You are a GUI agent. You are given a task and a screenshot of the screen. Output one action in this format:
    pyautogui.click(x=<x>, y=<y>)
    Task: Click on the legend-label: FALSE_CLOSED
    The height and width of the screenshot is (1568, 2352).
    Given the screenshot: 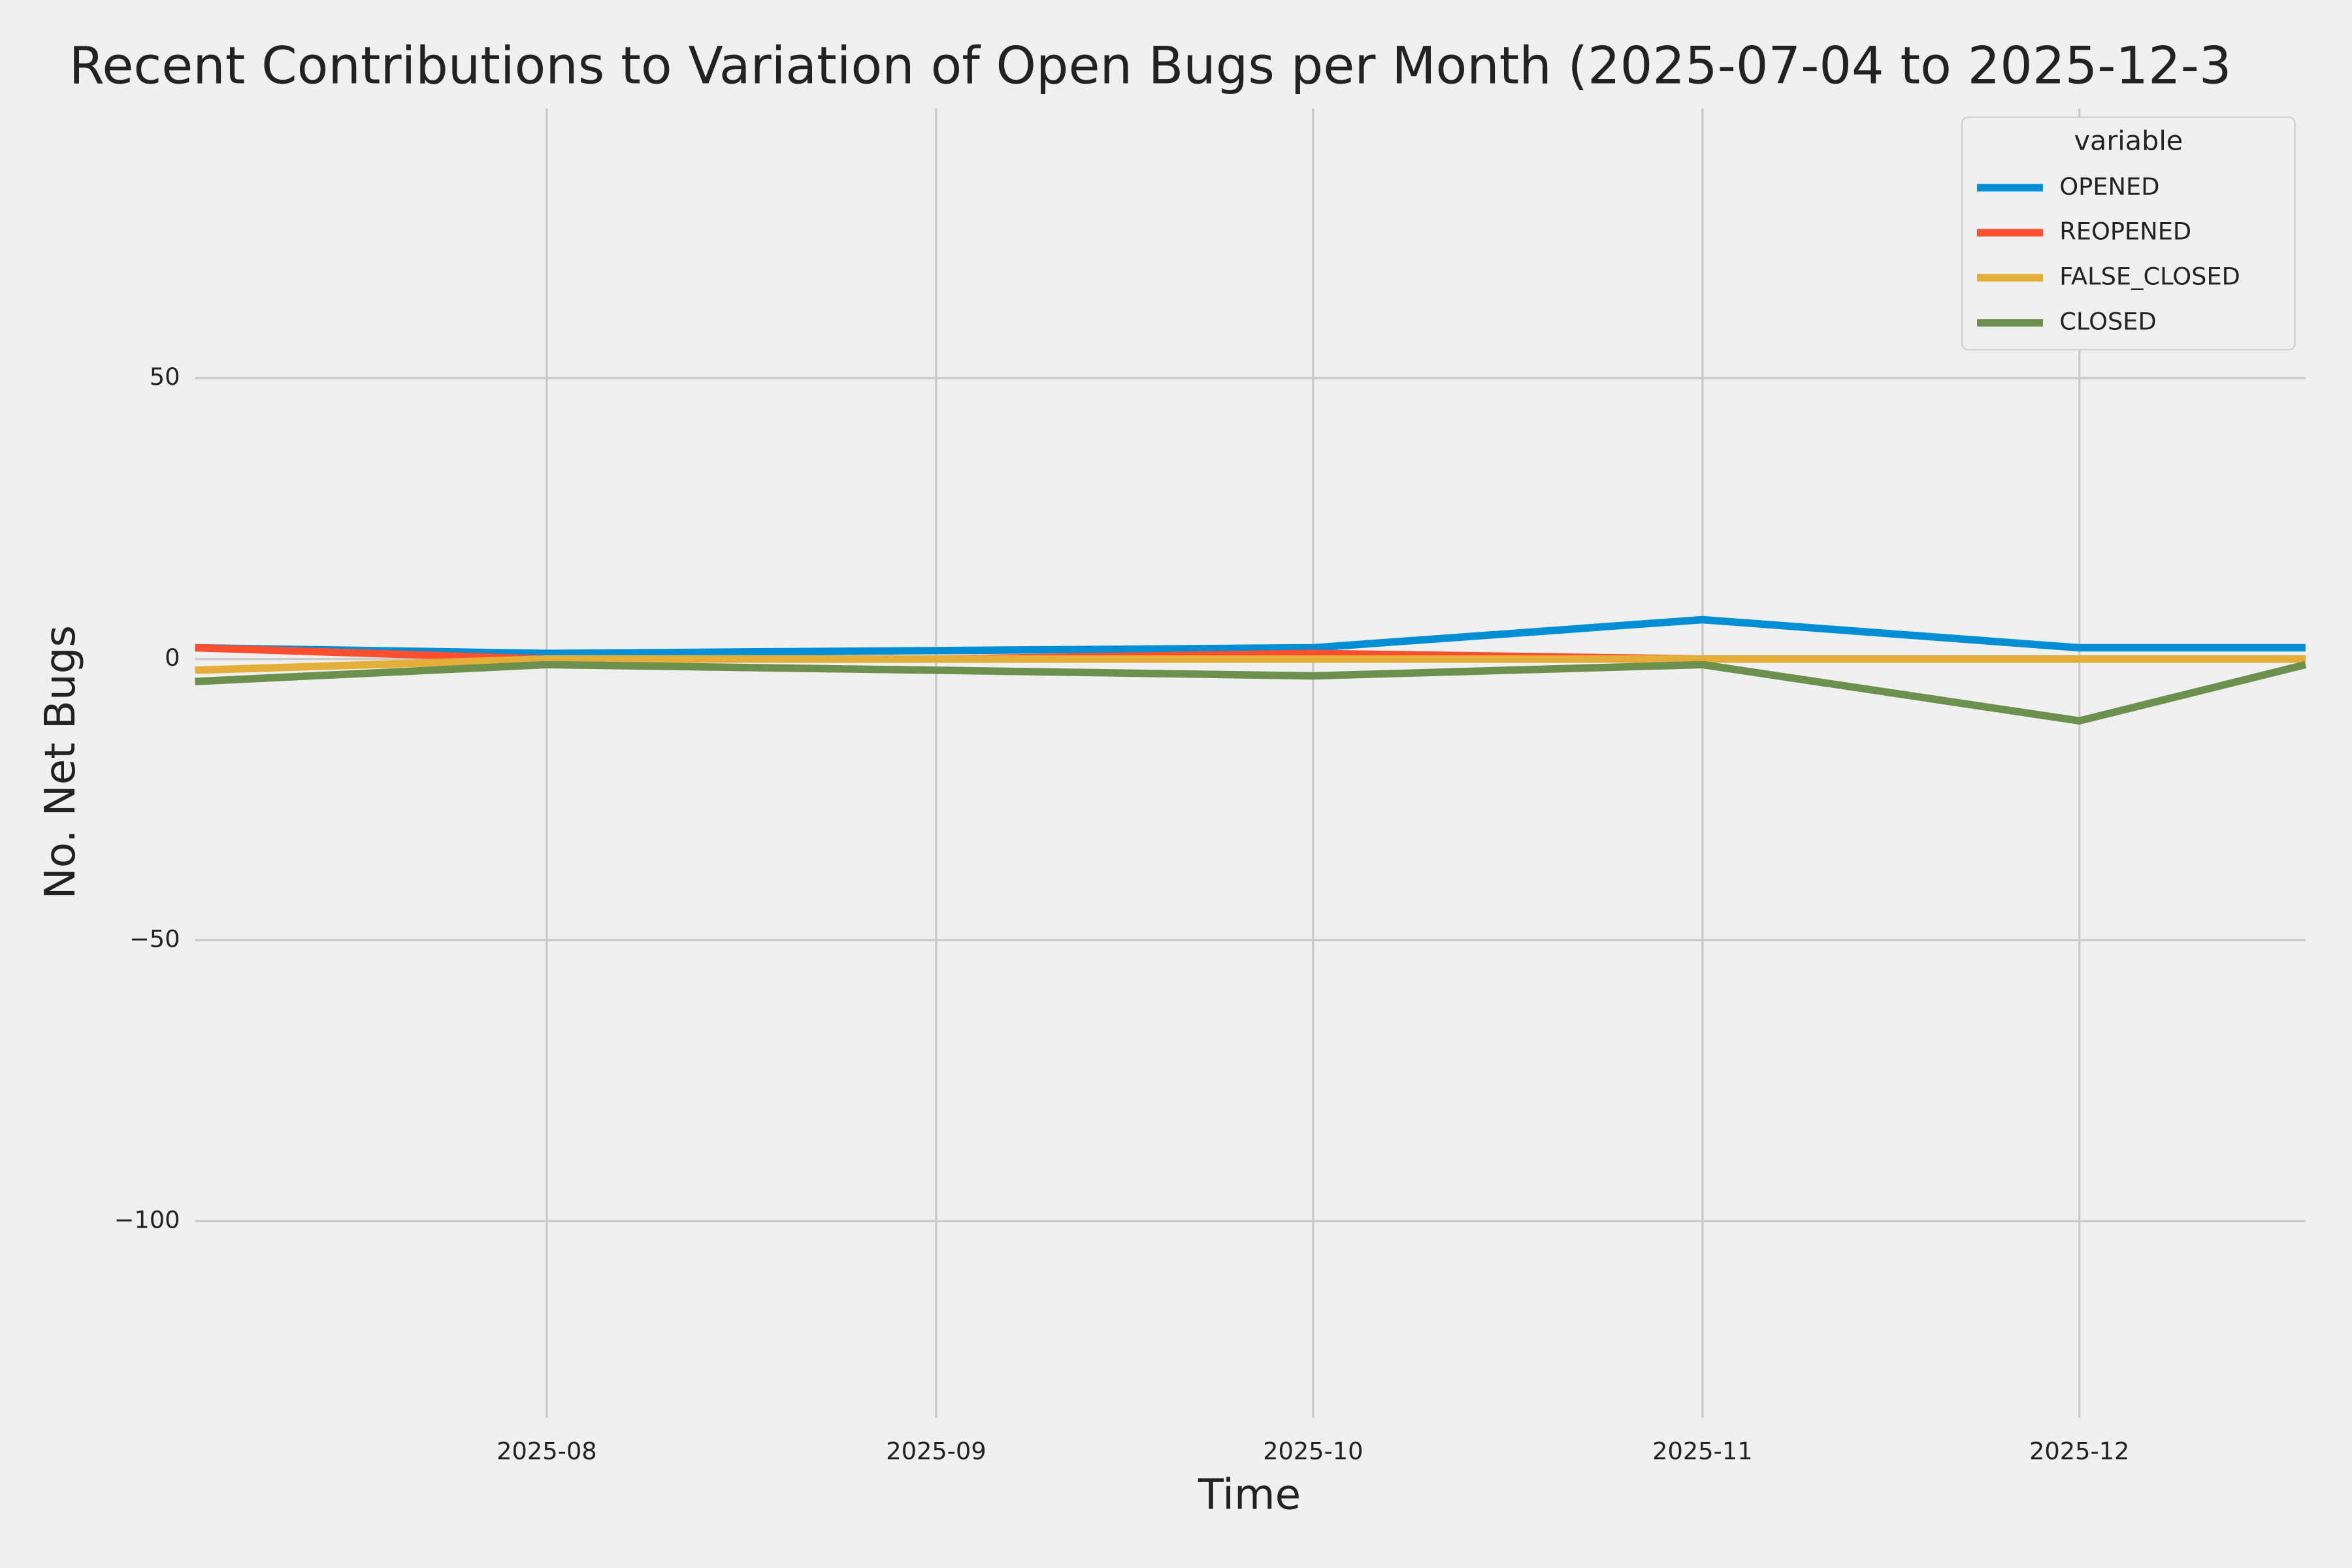 What is the action you would take?
    pyautogui.click(x=2149, y=277)
    